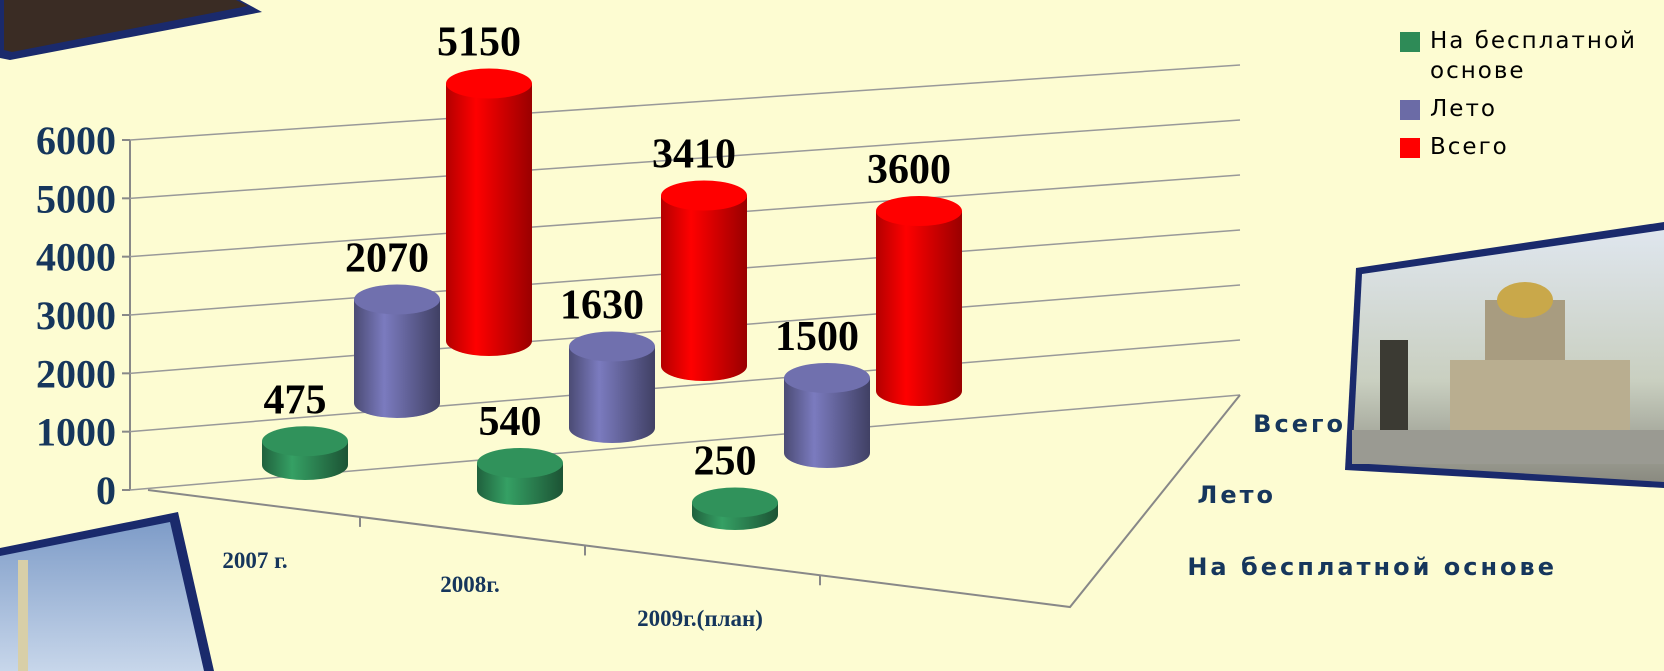  I want to click on data-label: 540, so click(510, 422).